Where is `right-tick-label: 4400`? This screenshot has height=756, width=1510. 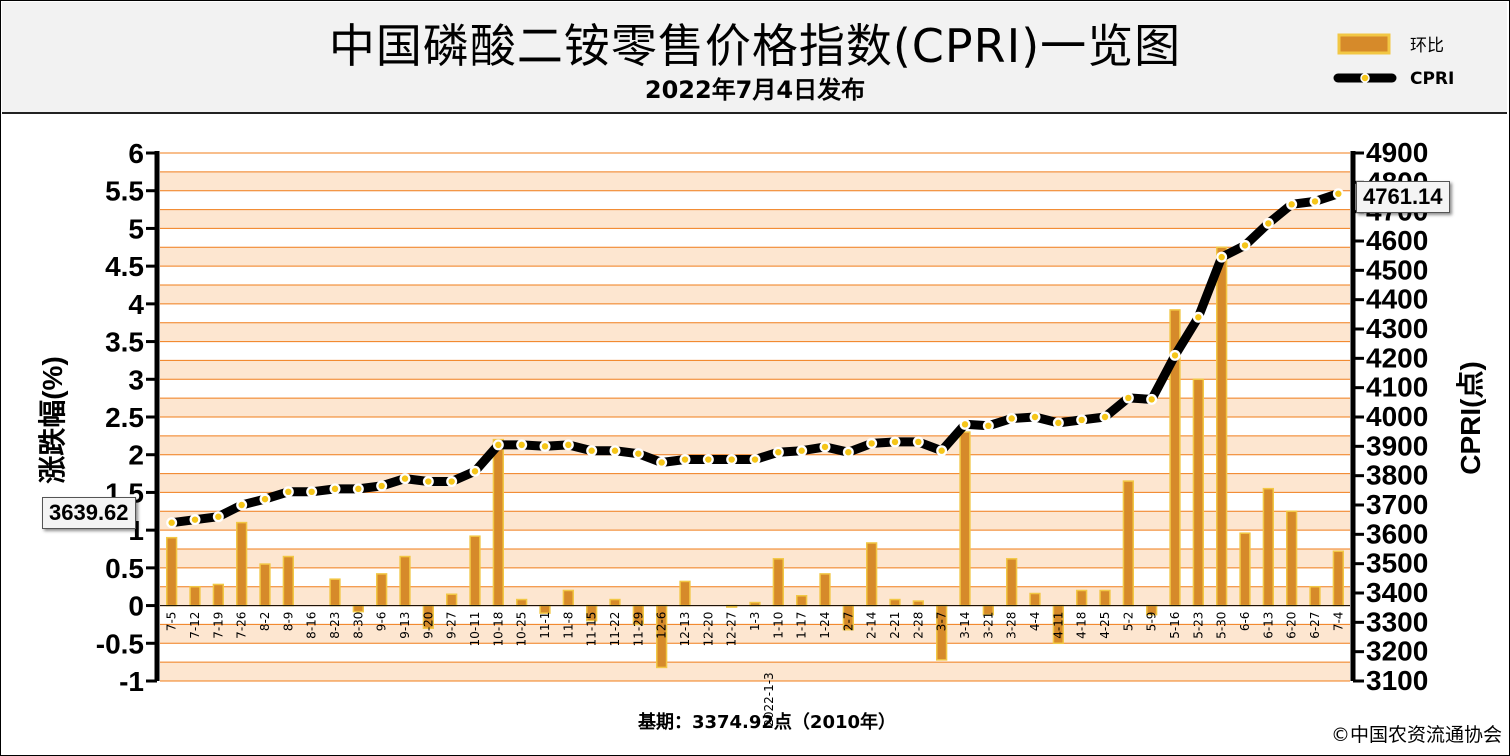 right-tick-label: 4400 is located at coordinates (1397, 299).